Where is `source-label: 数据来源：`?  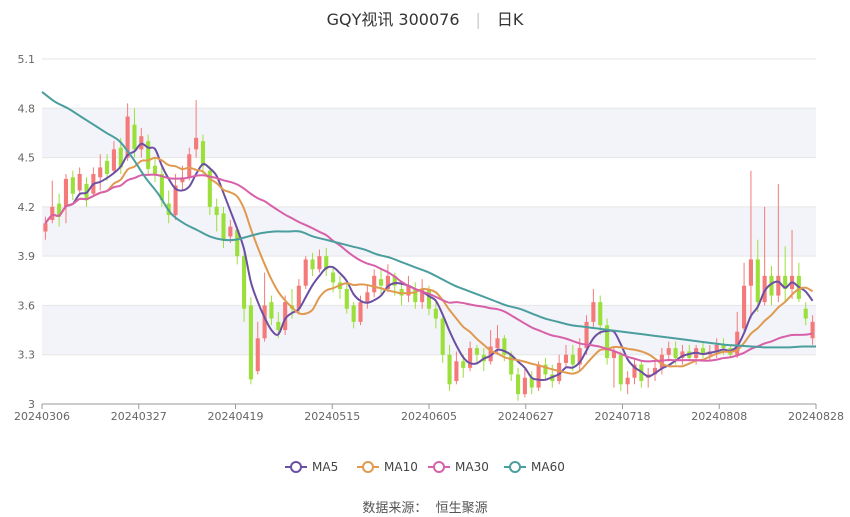 source-label: 数据来源： is located at coordinates (395, 508).